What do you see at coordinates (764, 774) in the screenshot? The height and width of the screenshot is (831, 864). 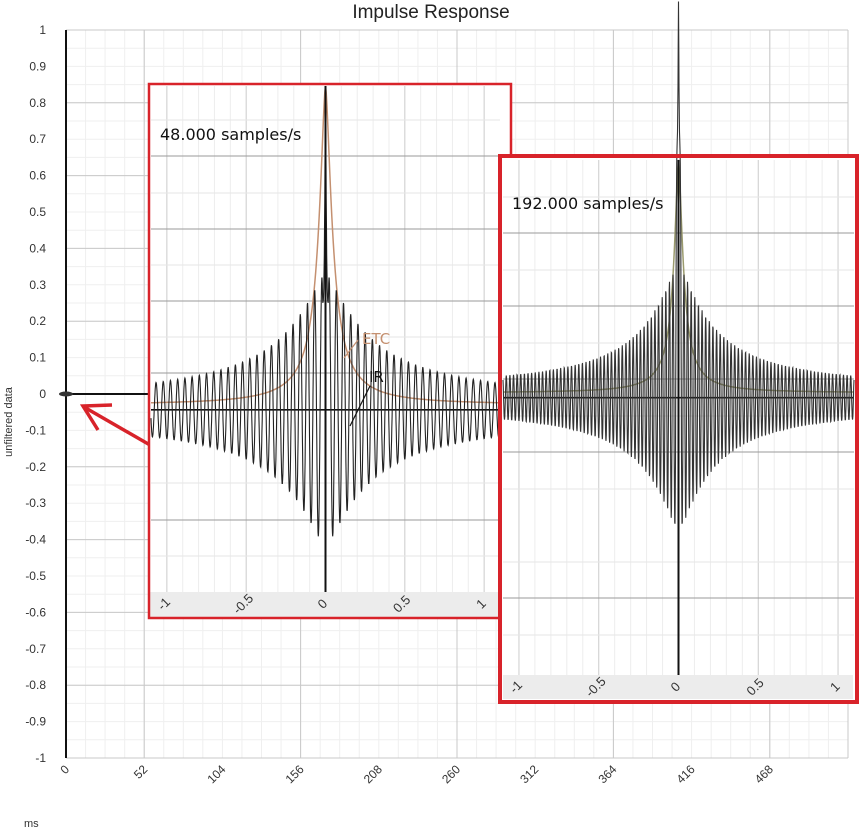 I see `x-tick-label: 468` at bounding box center [764, 774].